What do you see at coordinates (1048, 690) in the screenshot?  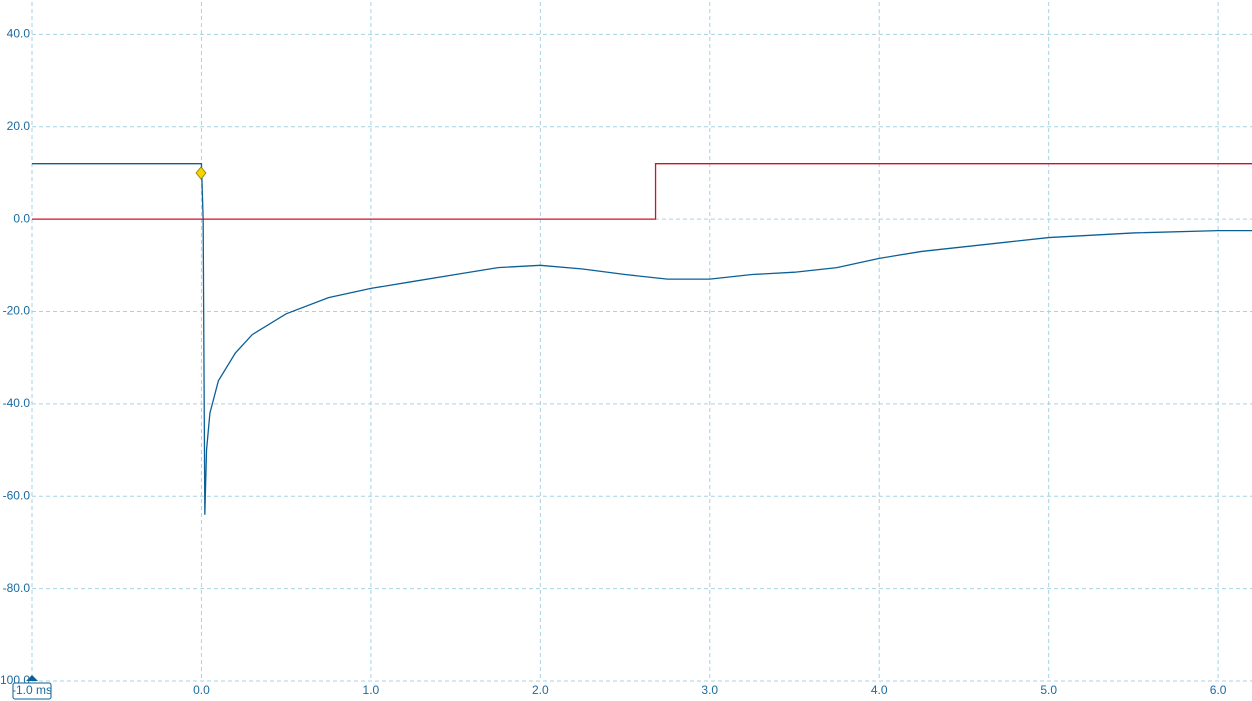 I see `x-tick-label: 5.0` at bounding box center [1048, 690].